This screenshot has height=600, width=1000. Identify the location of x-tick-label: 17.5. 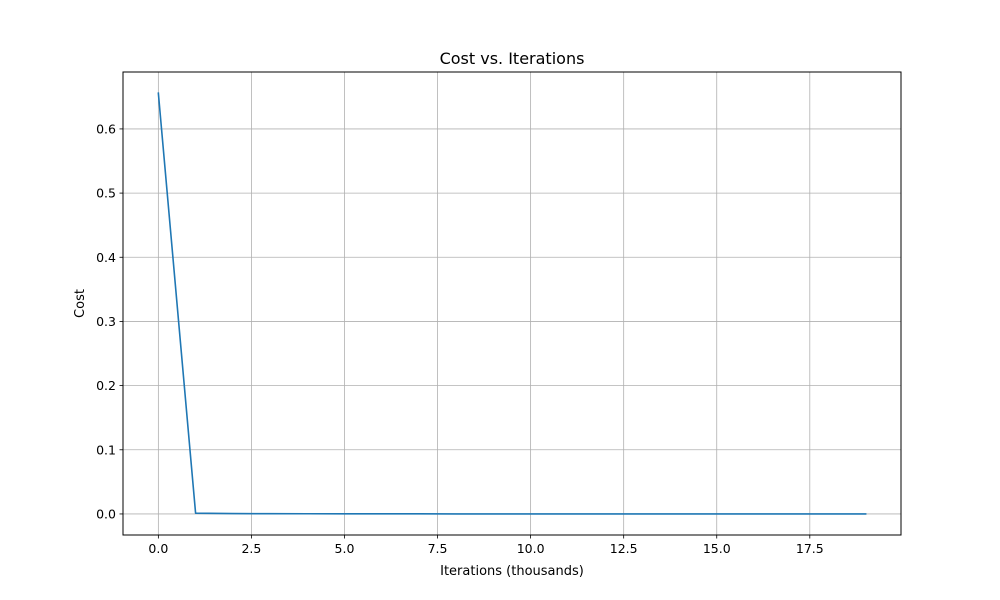
(810, 548).